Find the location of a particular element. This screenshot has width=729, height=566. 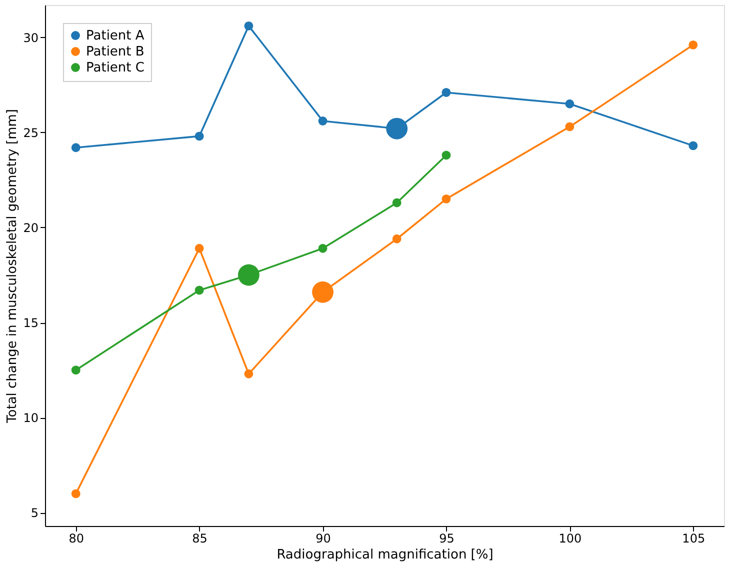

y-axis-title: Total change in musculoskeletal geometry [mm] is located at coordinates (12, 266).